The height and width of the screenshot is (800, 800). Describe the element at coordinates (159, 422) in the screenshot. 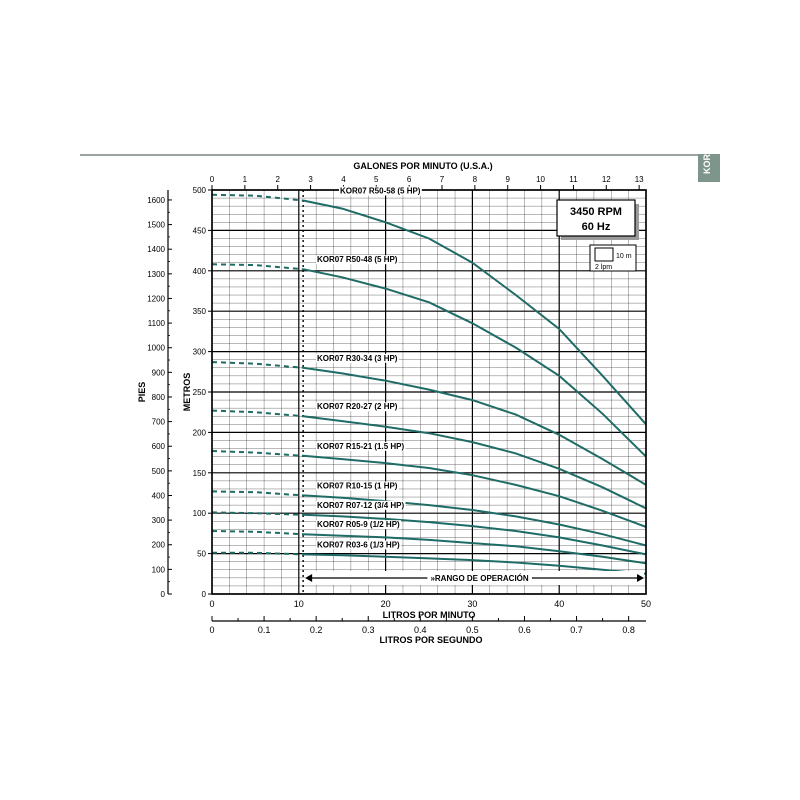

I see `feet-tick-label: 700` at that location.